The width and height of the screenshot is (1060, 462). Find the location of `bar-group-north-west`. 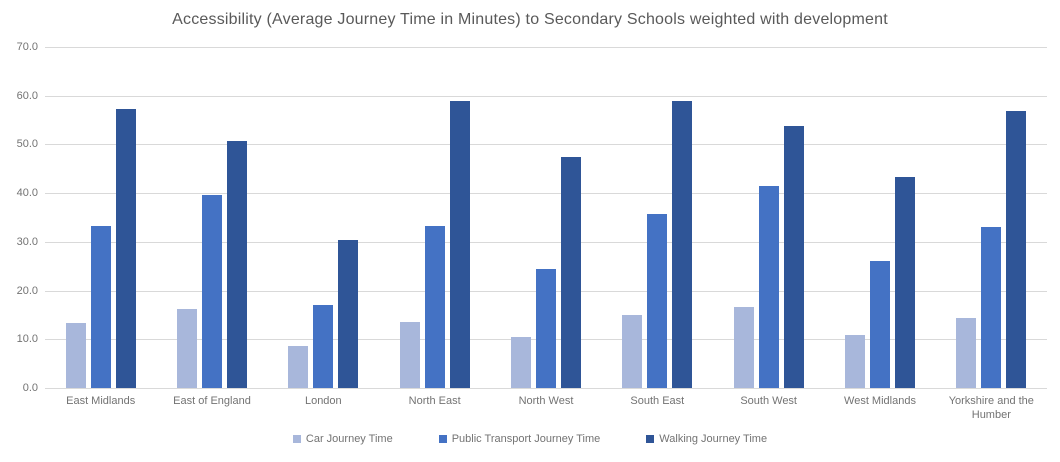

bar-group-north-west is located at coordinates (545, 217).